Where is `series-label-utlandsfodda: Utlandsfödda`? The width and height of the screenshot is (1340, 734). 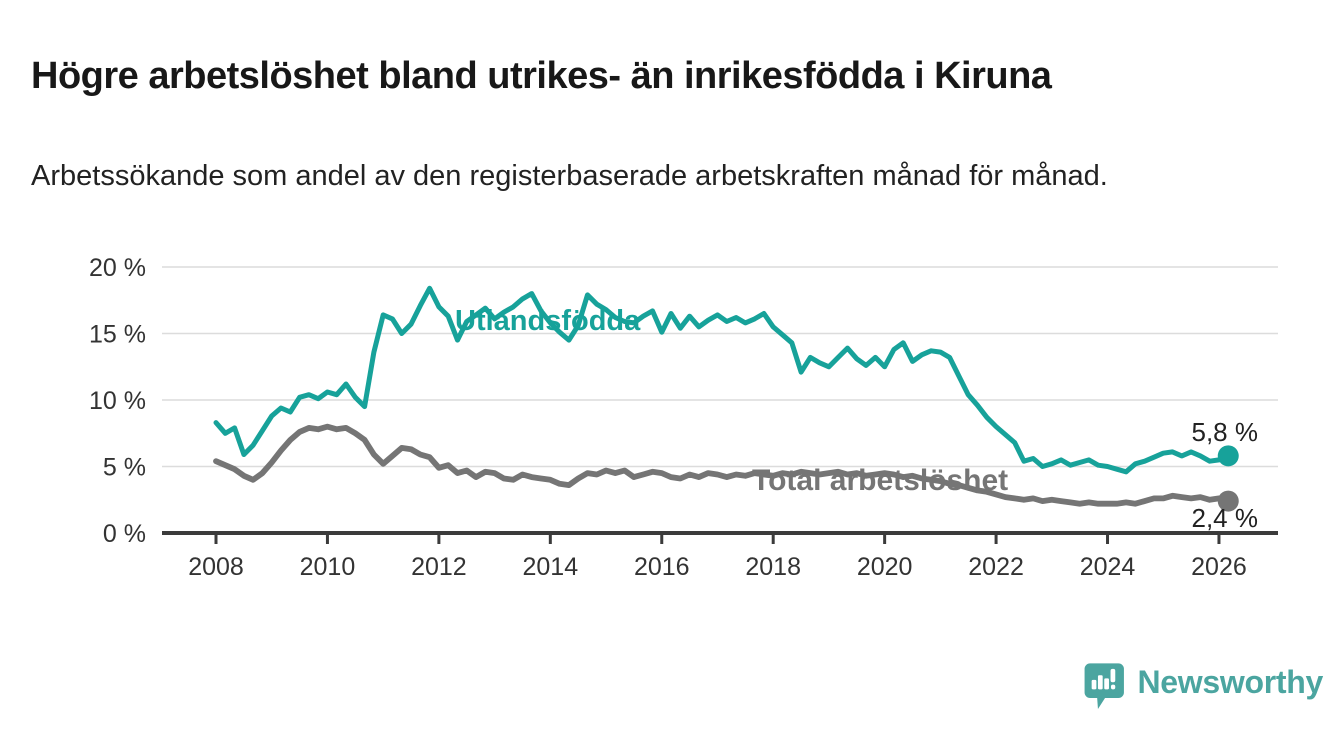 series-label-utlandsfodda: Utlandsfödda is located at coordinates (548, 321).